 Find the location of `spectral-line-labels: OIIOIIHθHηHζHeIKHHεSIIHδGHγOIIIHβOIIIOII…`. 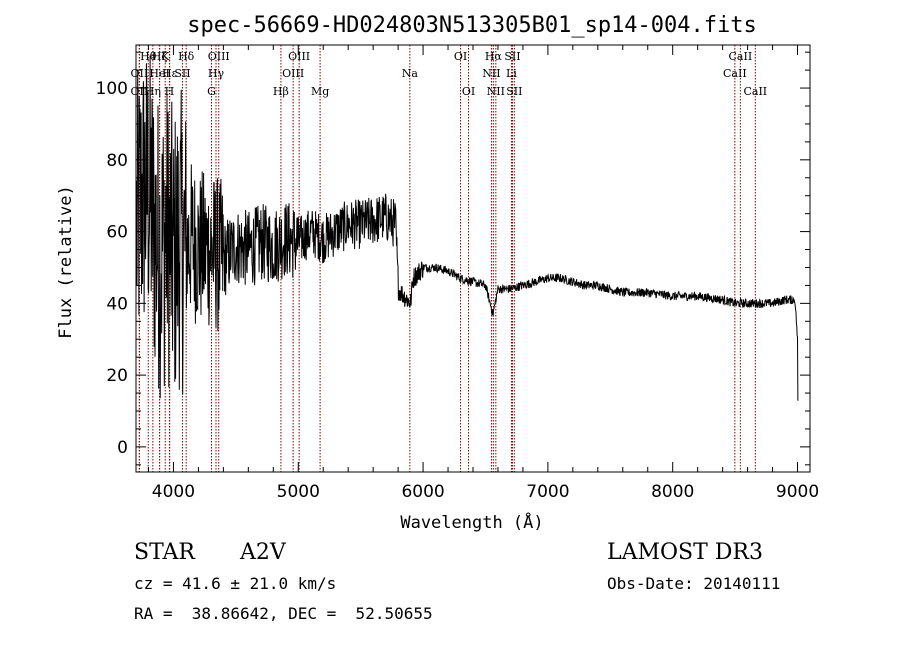

spectral-line-labels: OIIOIIHθHηHζHeIKHHεSIIHδGHγOIIIHβOIIIOII… is located at coordinates (449, 74).